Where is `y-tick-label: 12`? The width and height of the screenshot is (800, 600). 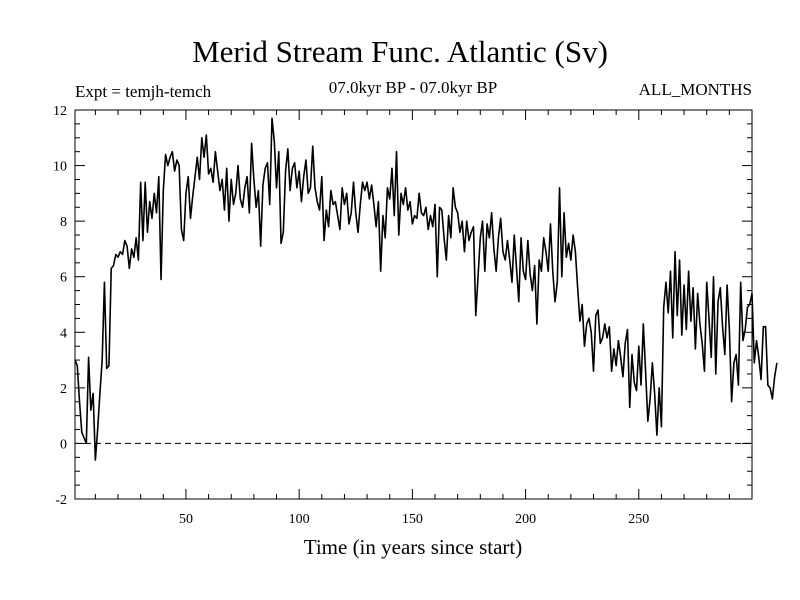 y-tick-label: 12 is located at coordinates (60, 111).